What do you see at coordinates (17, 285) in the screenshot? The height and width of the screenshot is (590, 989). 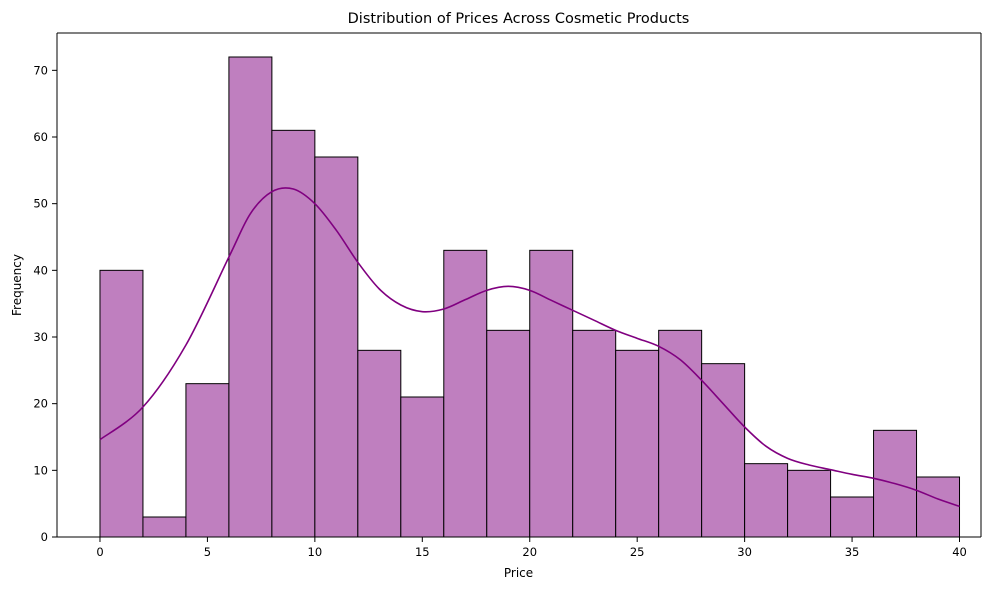 I see `y-axis-label: Frequency` at bounding box center [17, 285].